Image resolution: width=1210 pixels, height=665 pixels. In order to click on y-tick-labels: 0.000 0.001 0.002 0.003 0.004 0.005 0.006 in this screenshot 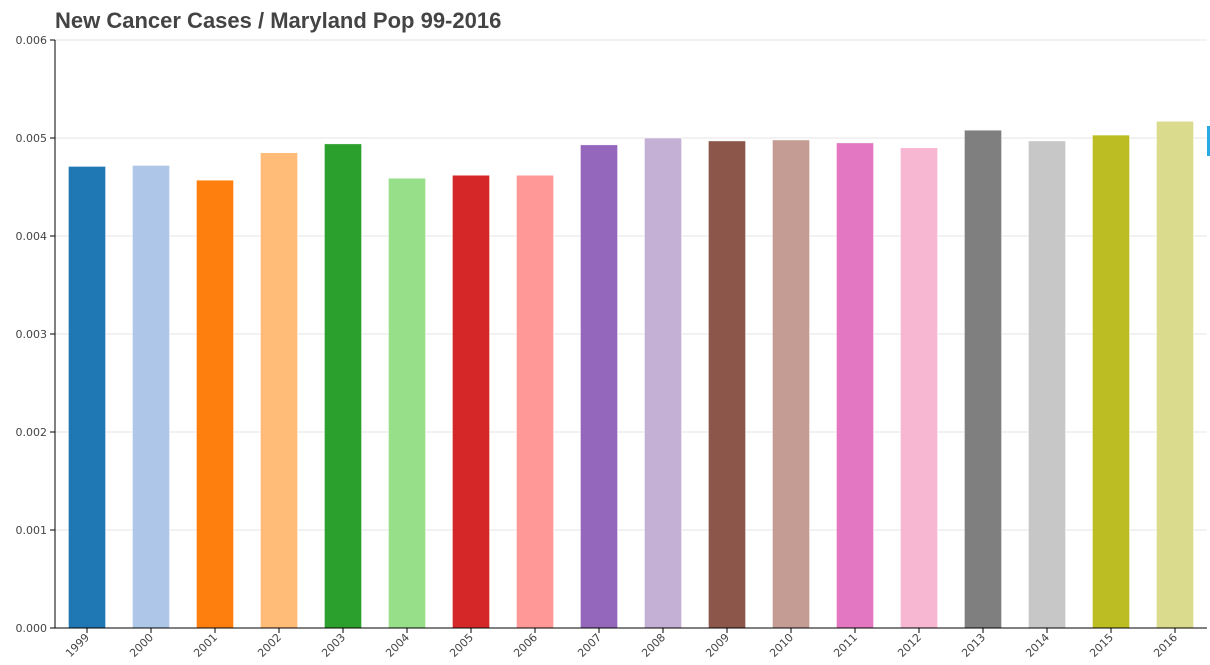, I will do `click(35, 334)`.